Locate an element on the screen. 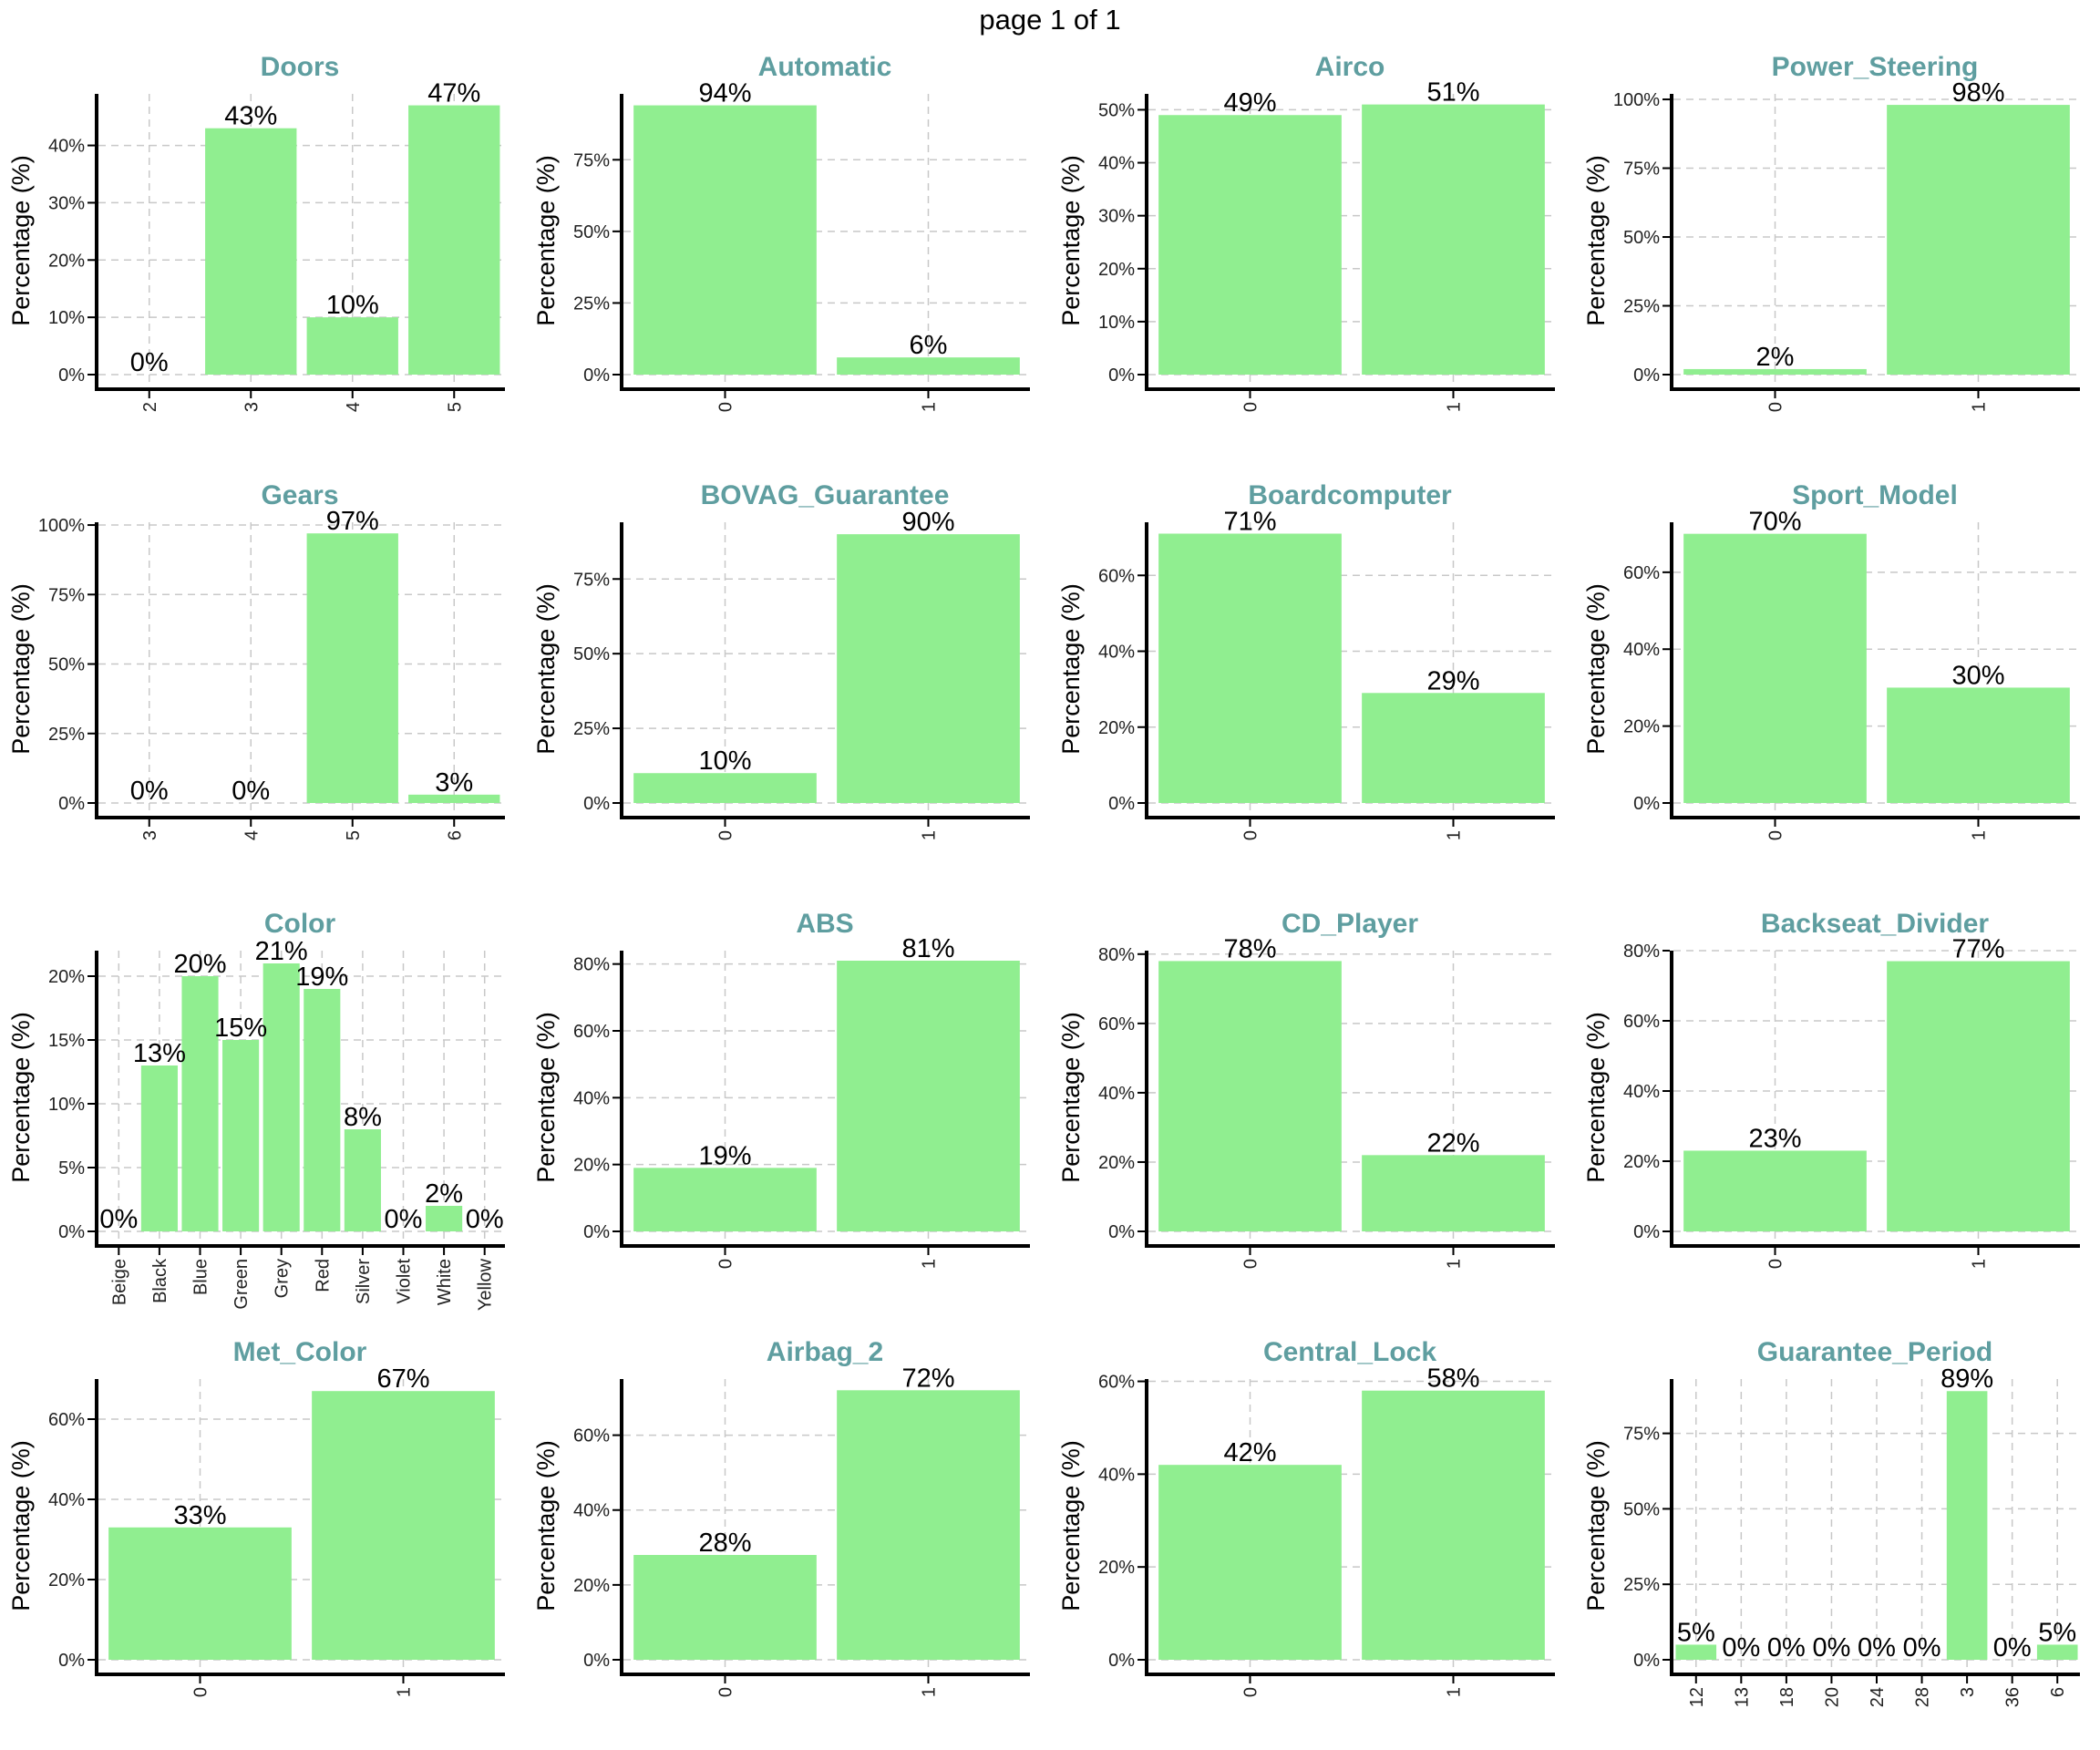 This screenshot has height=1750, width=2100. data-label: 77% is located at coordinates (1977, 950).